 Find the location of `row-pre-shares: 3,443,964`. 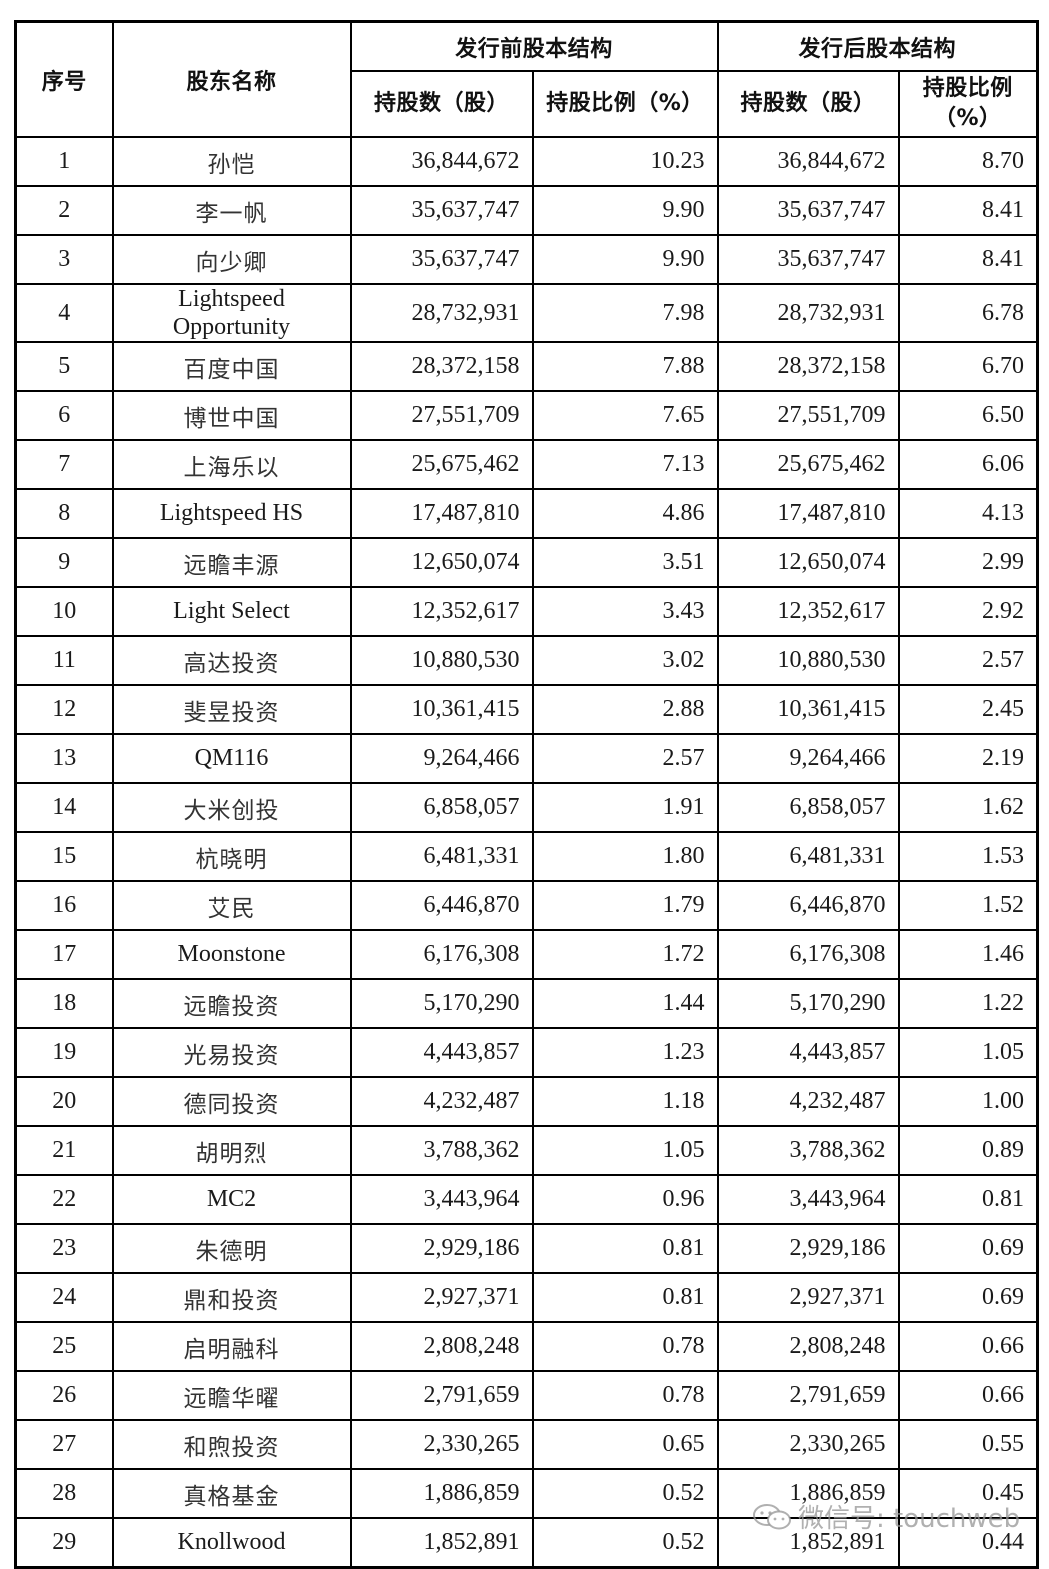

row-pre-shares: 3,443,964 is located at coordinates (441, 1199).